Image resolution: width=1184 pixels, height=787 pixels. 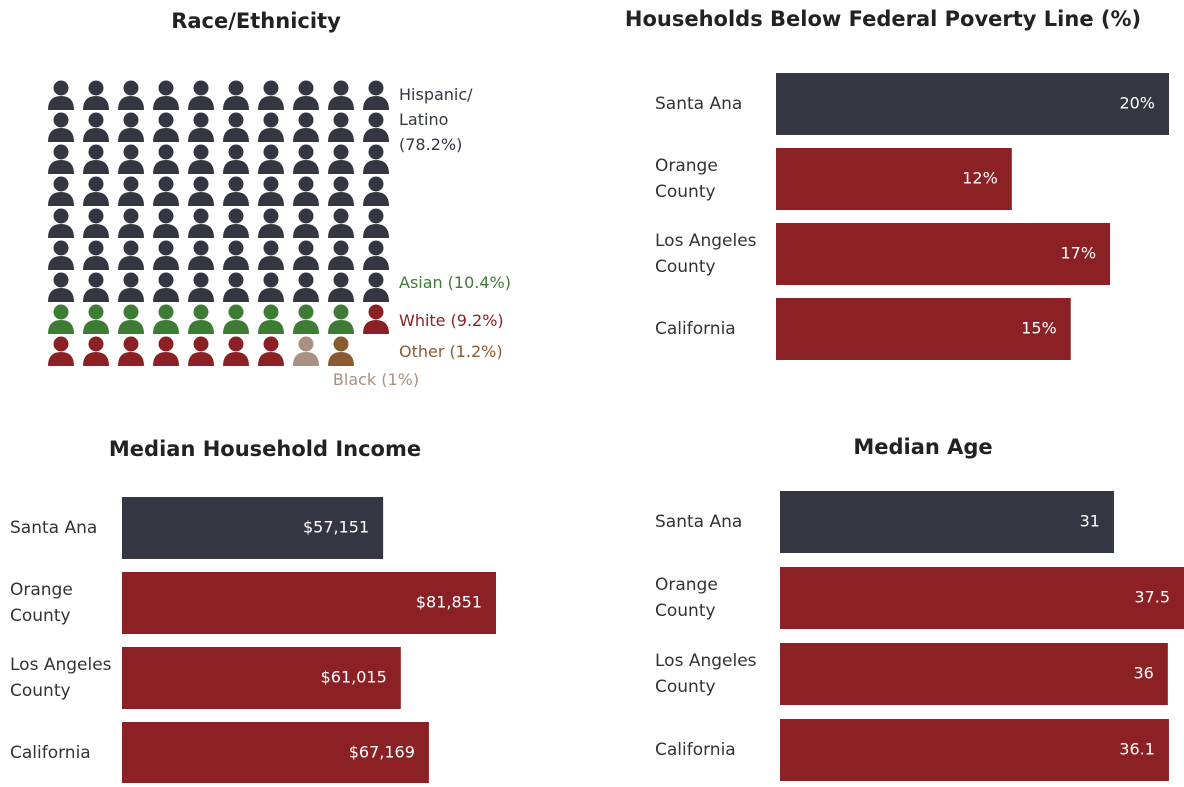 I want to click on category-line: County, so click(x=685, y=611).